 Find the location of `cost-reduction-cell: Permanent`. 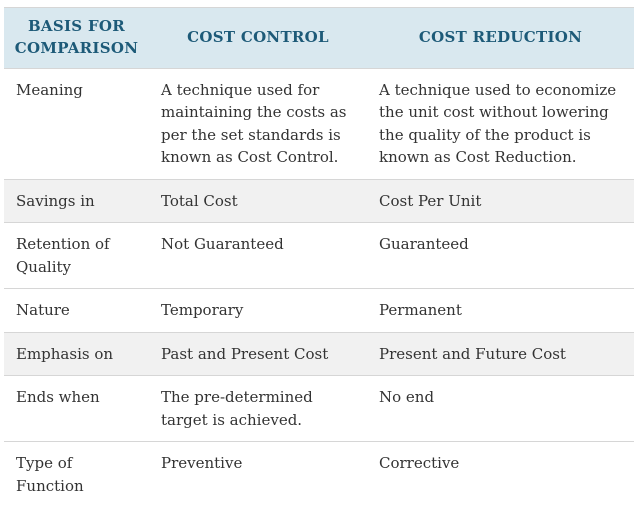

cost-reduction-cell: Permanent is located at coordinates (500, 311).